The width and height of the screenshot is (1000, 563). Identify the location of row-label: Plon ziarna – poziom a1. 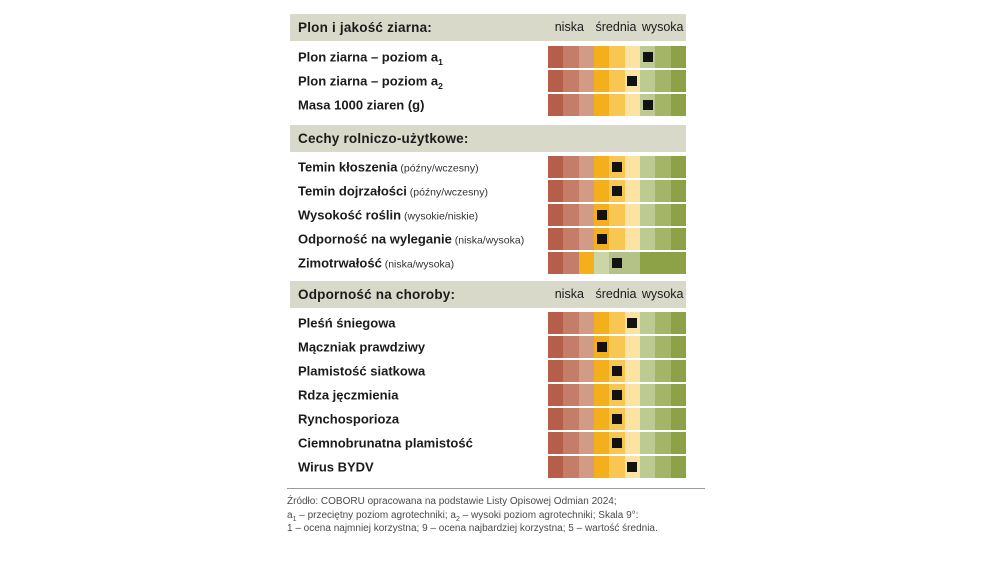
(370, 58).